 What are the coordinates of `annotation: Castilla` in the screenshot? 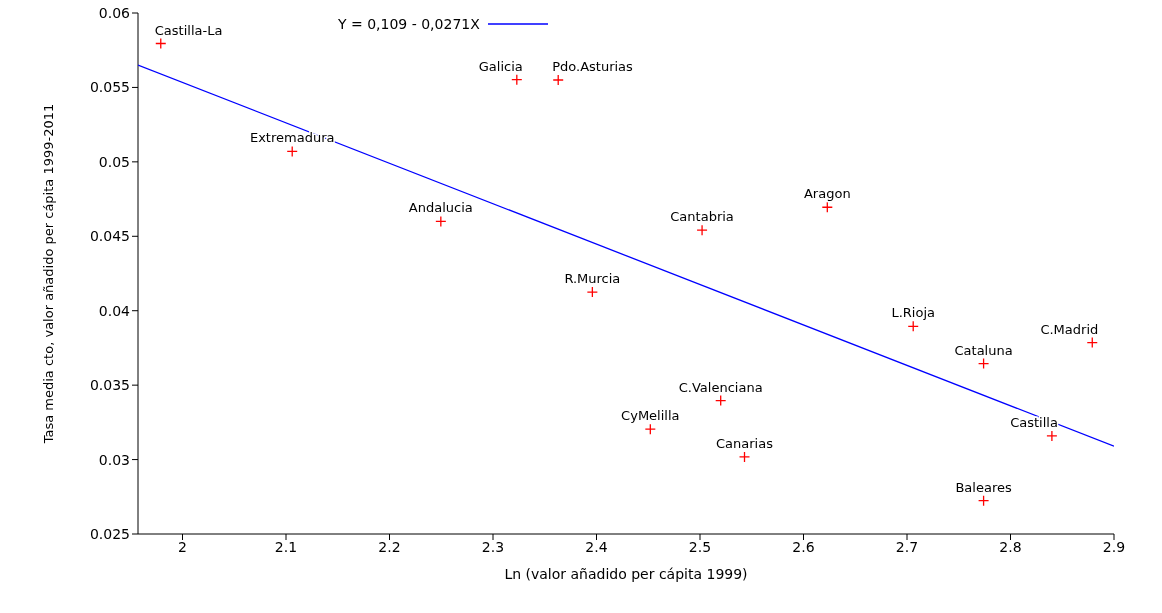 It's located at (1034, 422).